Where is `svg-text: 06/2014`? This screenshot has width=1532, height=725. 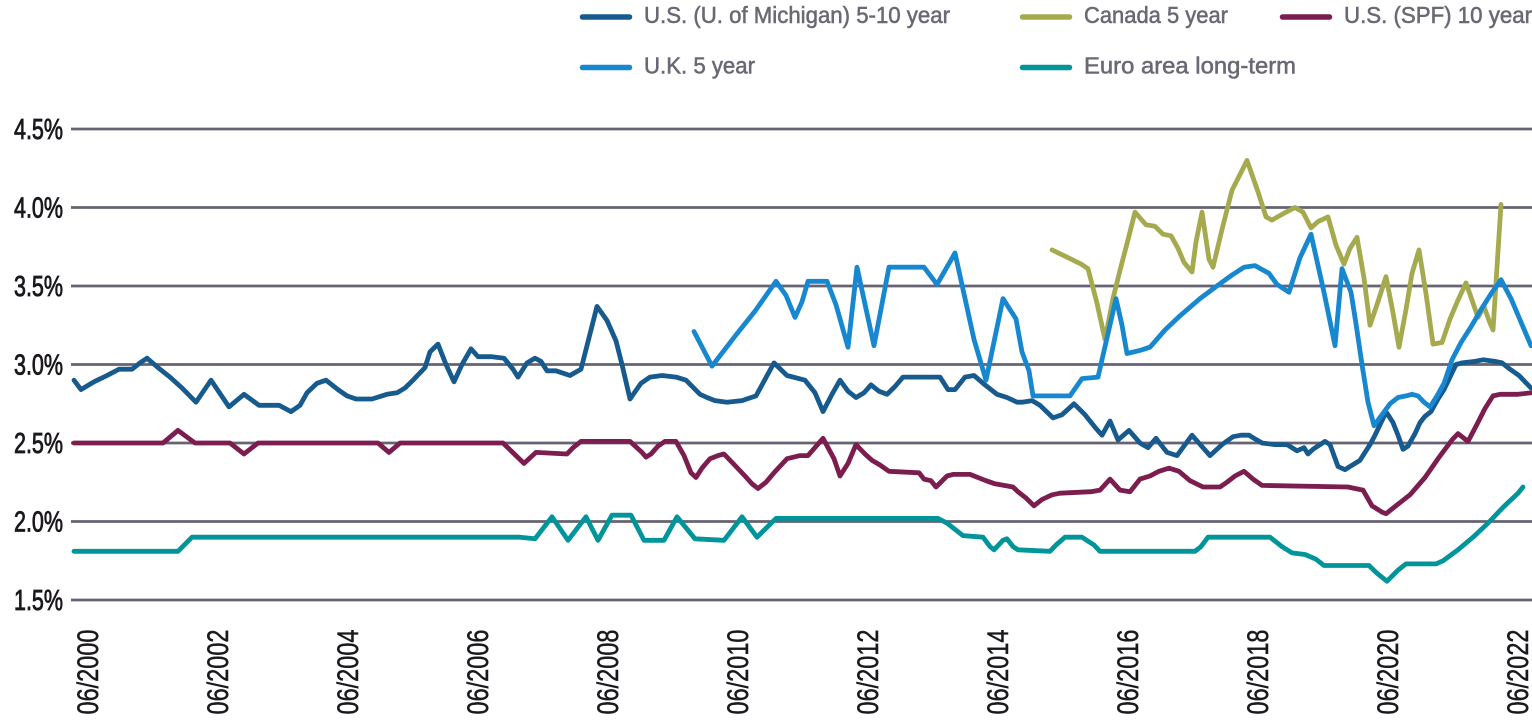 svg-text: 06/2014 is located at coordinates (998, 672).